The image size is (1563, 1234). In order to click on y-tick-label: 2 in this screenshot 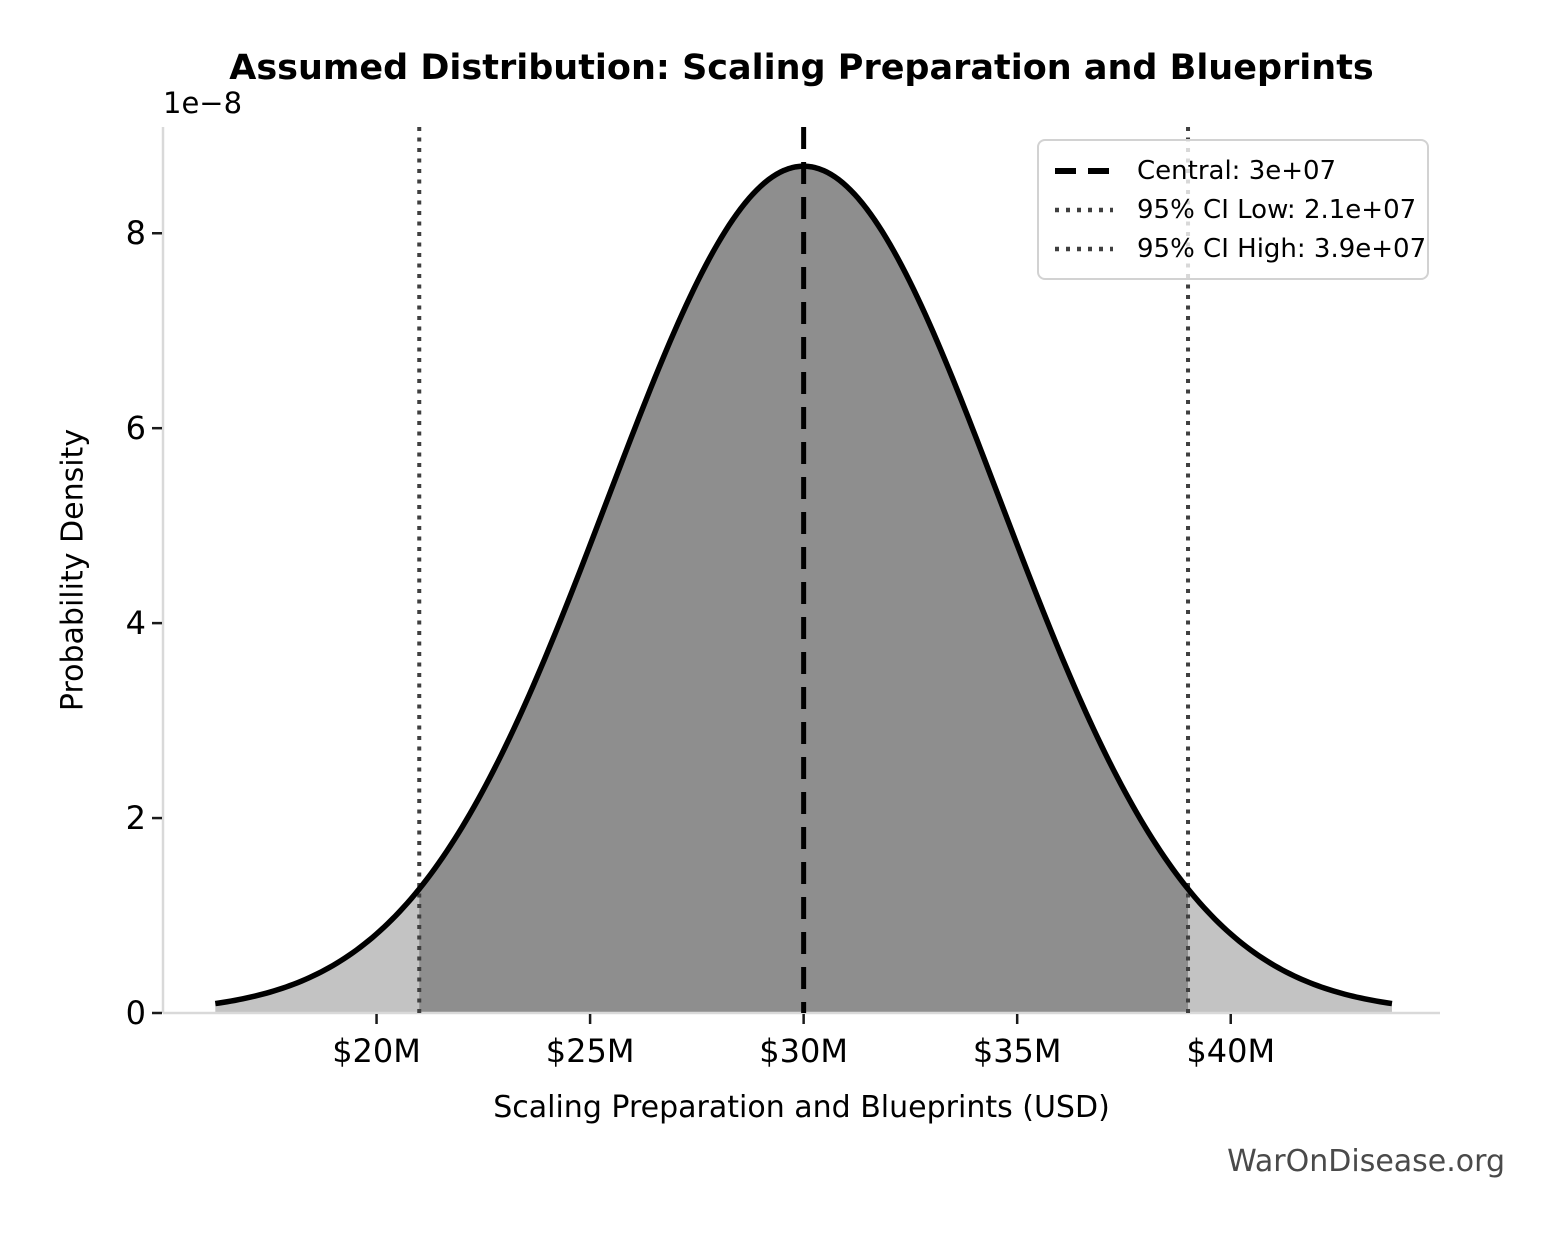, I will do `click(135, 818)`.